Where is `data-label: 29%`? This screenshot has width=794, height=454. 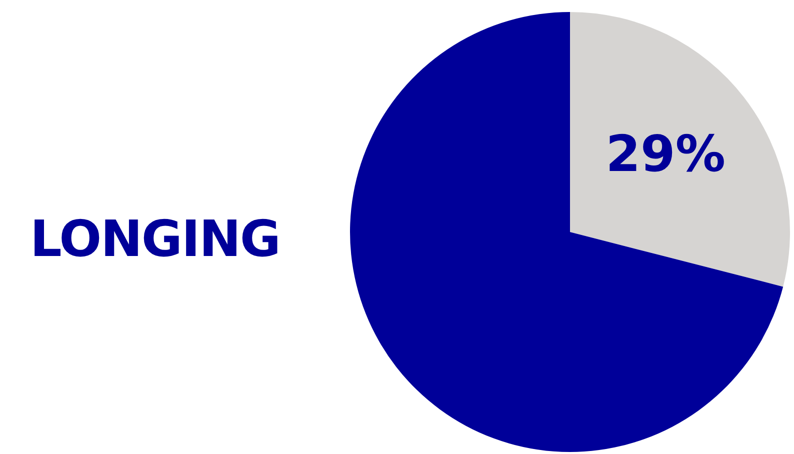 data-label: 29% is located at coordinates (666, 153).